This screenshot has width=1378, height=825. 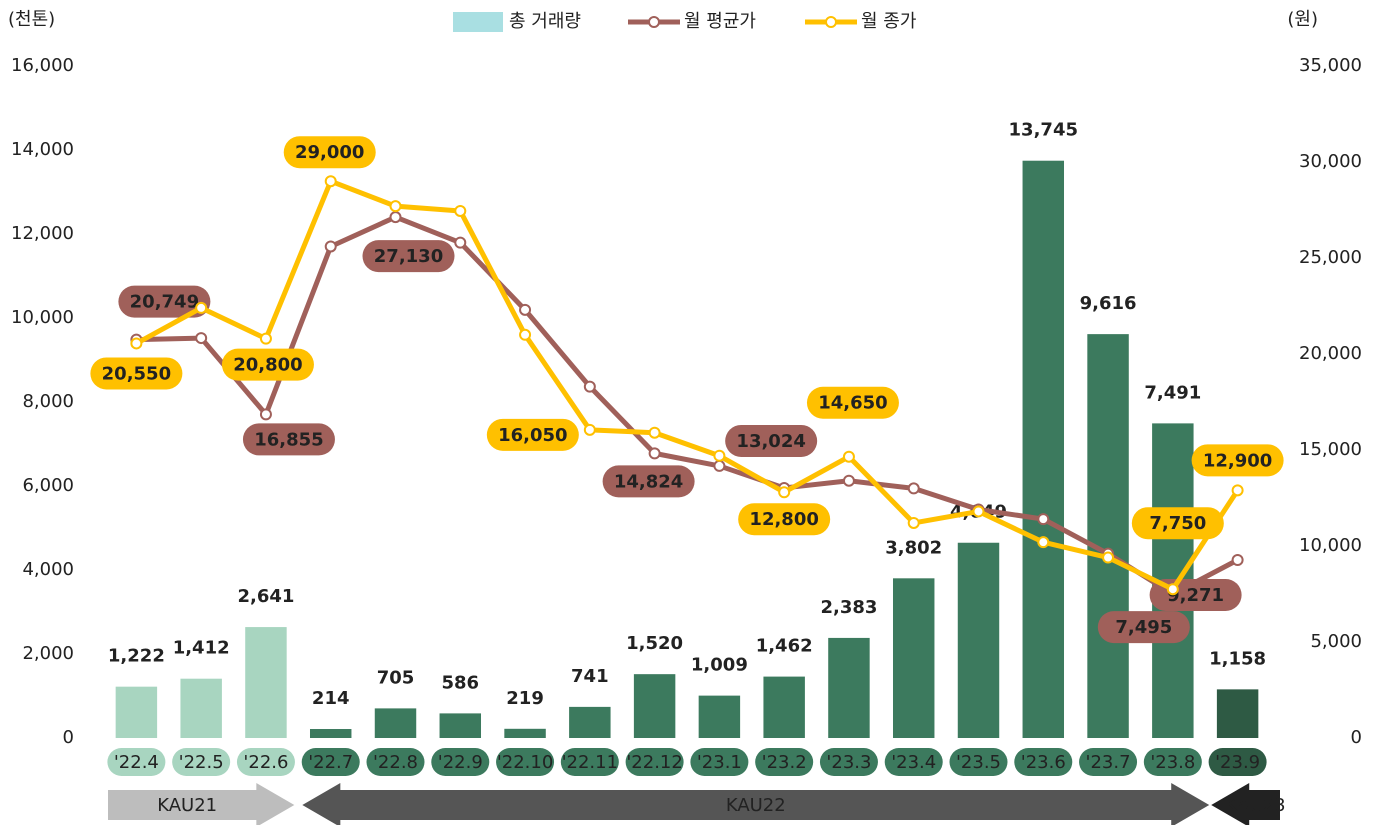 What do you see at coordinates (331, 698) in the screenshot?
I see `bar-value-label: 214` at bounding box center [331, 698].